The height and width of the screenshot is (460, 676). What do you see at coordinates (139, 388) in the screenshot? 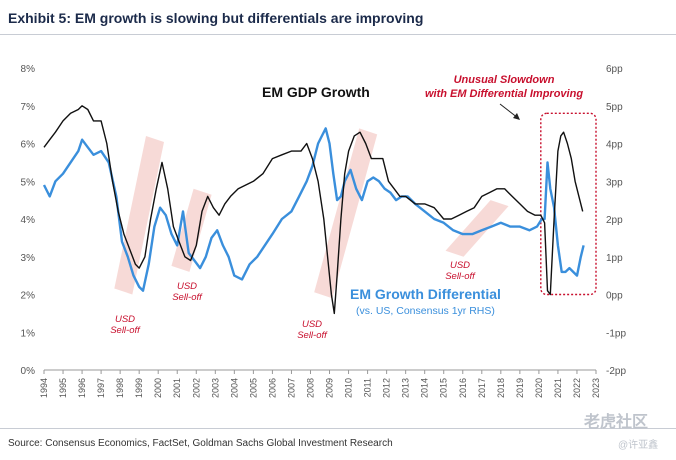
I see `x-tick-label: 1999` at bounding box center [139, 388].